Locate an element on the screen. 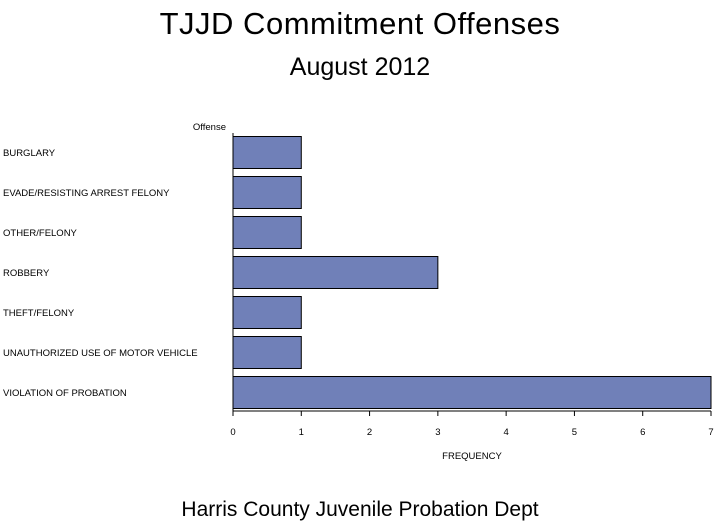 The image size is (720, 528). category-label: VIOLATION OF PROBATION is located at coordinates (65, 393).